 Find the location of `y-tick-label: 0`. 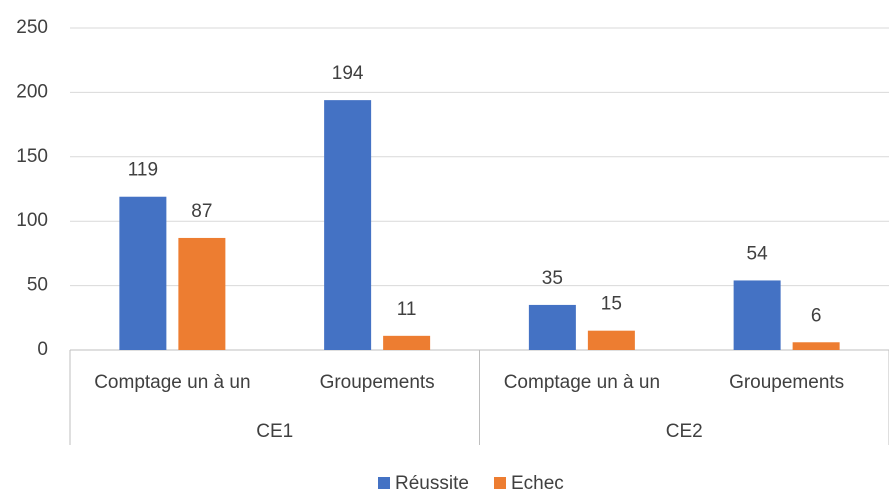

y-tick-label: 0 is located at coordinates (42, 349).